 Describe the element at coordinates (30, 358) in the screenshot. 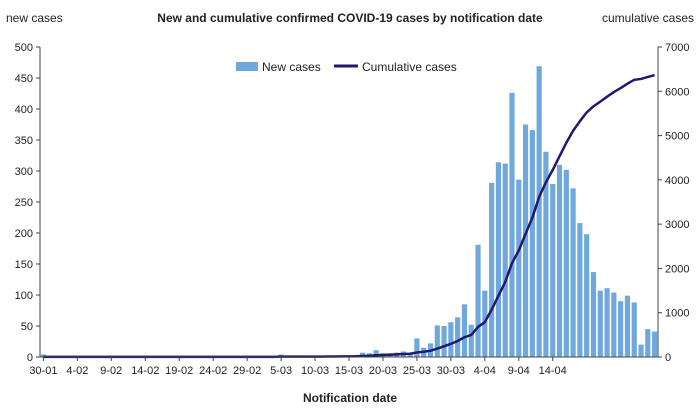

I see `left-tick-label: 0` at that location.